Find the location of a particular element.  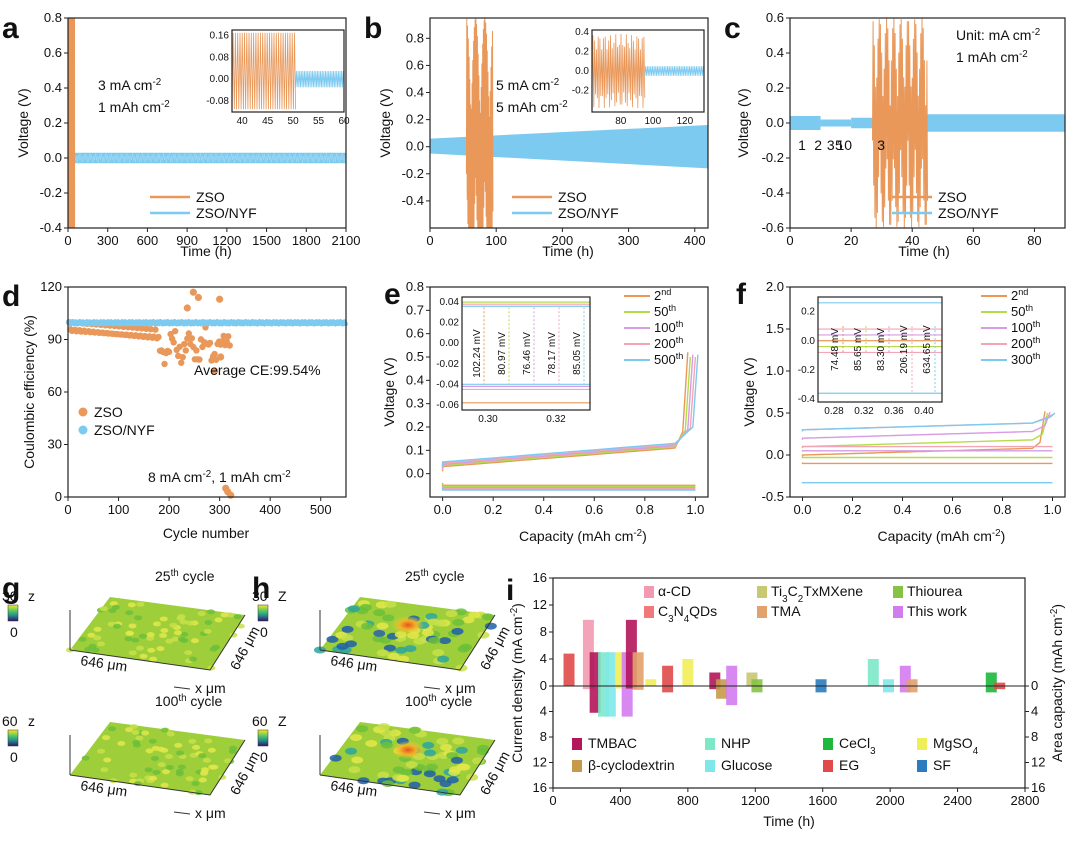

panel-g-cycle-part: 25 is located at coordinates (163, 576).